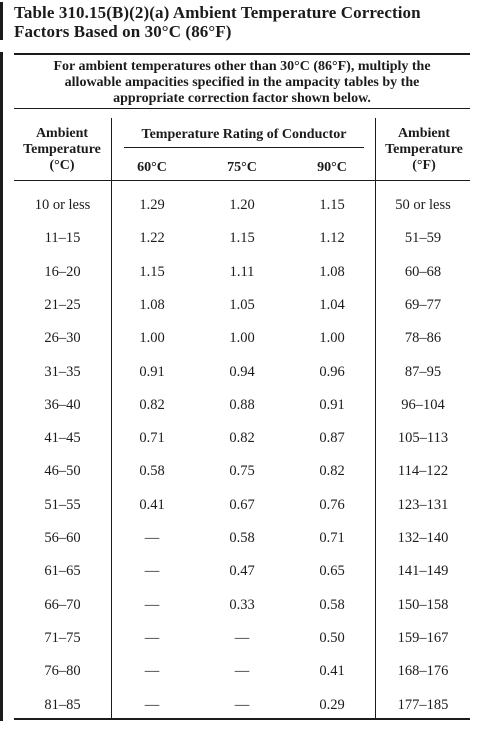  I want to click on cell-ambient-c: 16–20, so click(62, 271).